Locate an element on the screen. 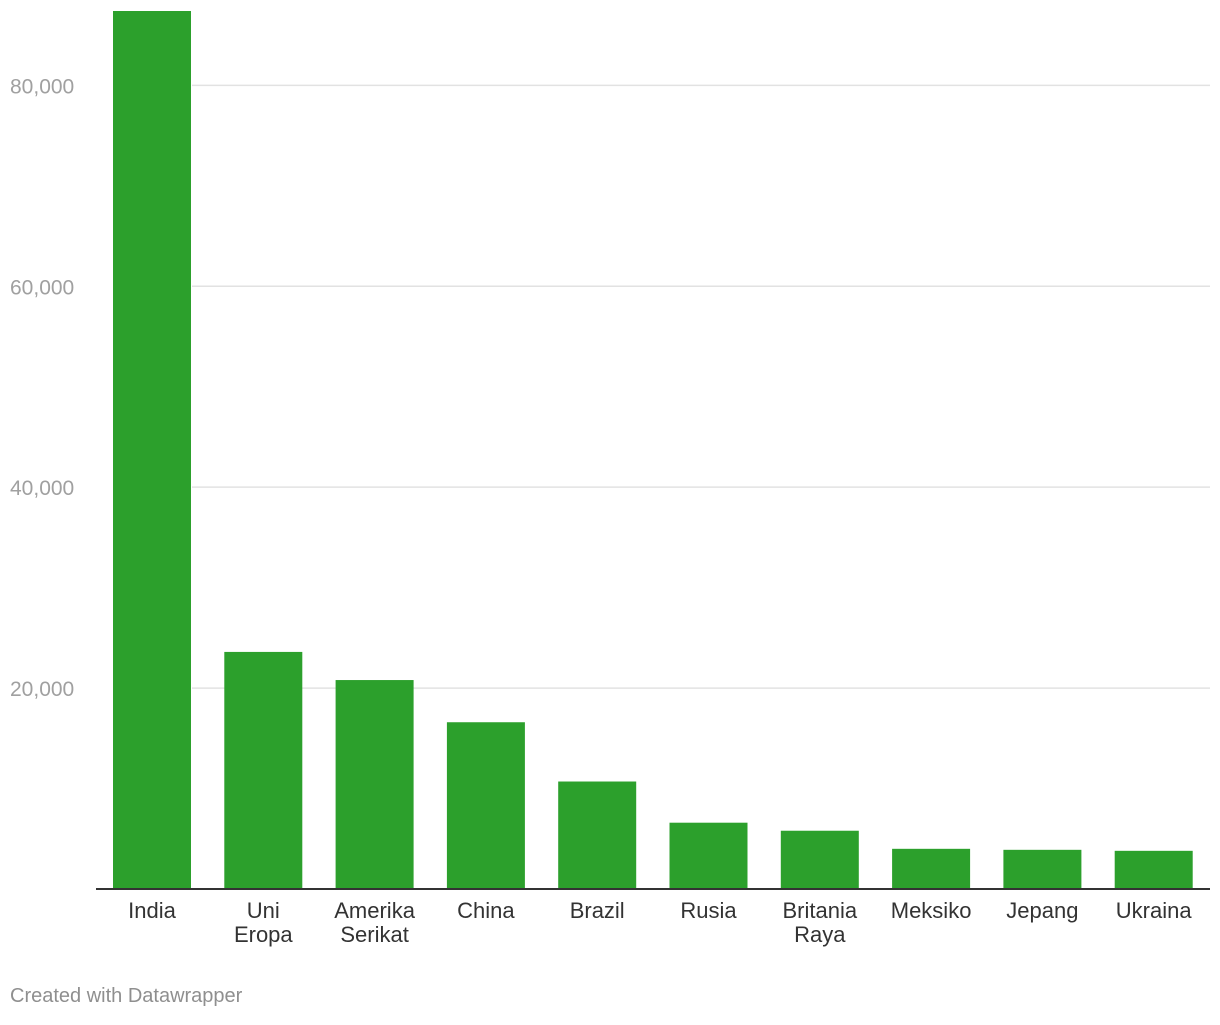 The height and width of the screenshot is (1025, 1220). x-category-label: Ukraina is located at coordinates (1154, 910).